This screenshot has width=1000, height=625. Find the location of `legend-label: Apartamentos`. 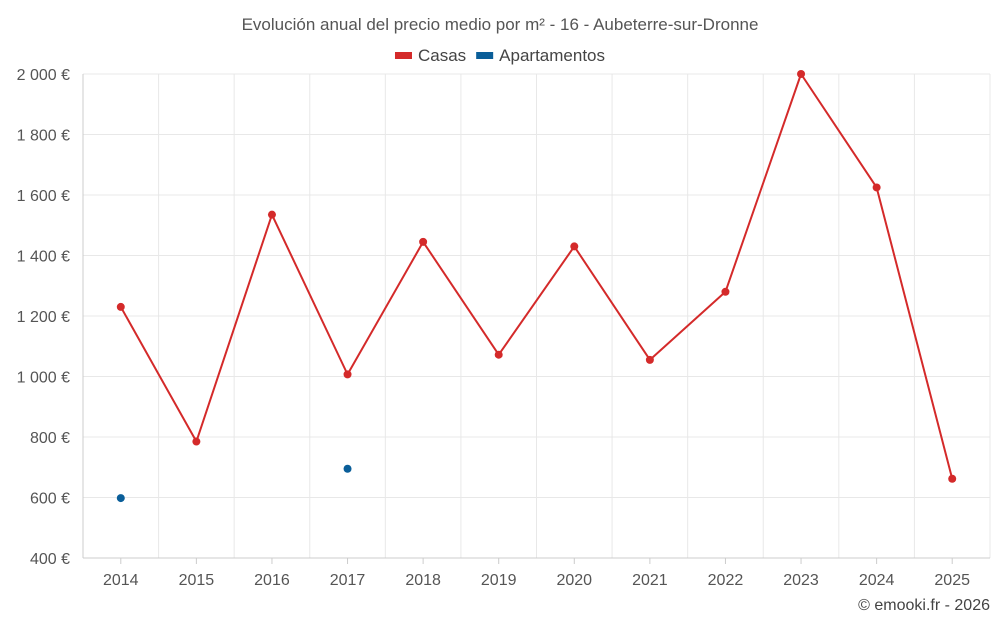

legend-label: Apartamentos is located at coordinates (552, 55).